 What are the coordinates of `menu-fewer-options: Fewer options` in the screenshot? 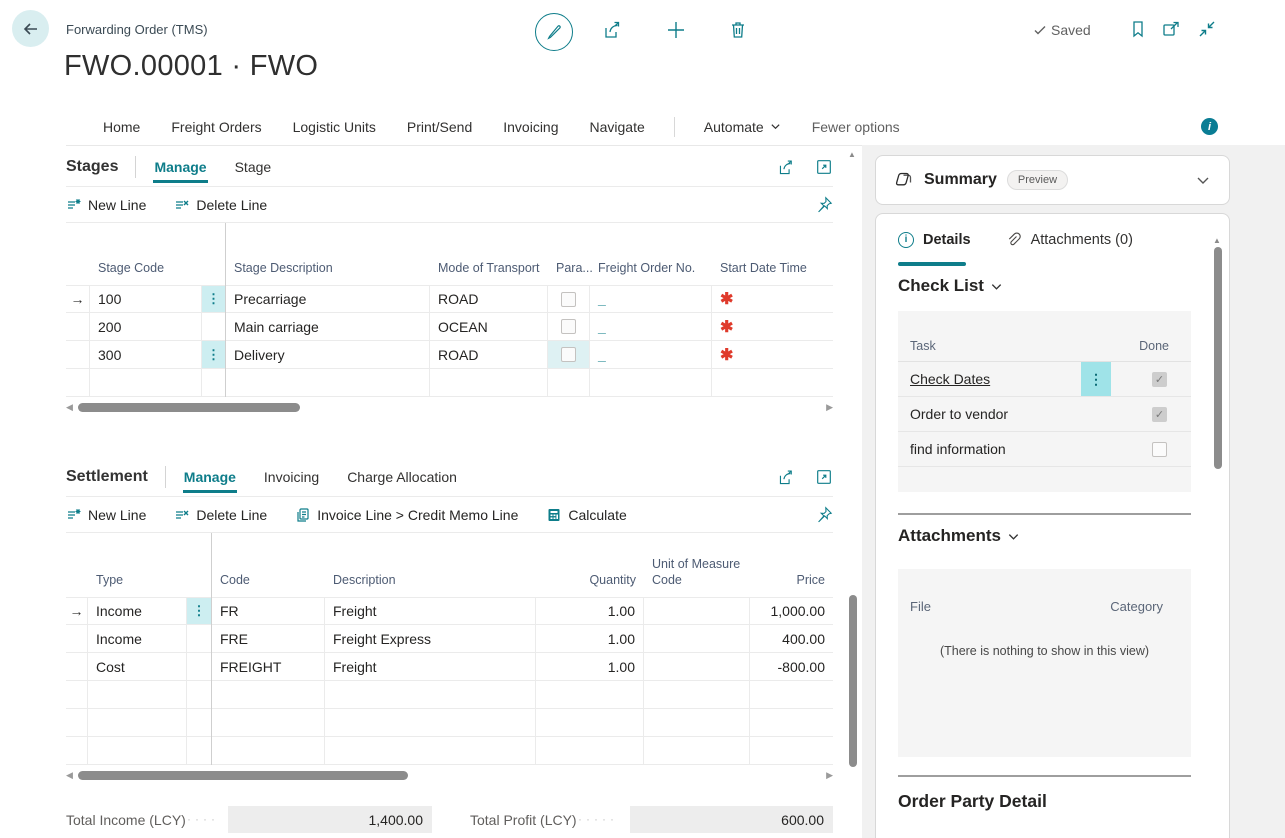 It's located at (855, 126).